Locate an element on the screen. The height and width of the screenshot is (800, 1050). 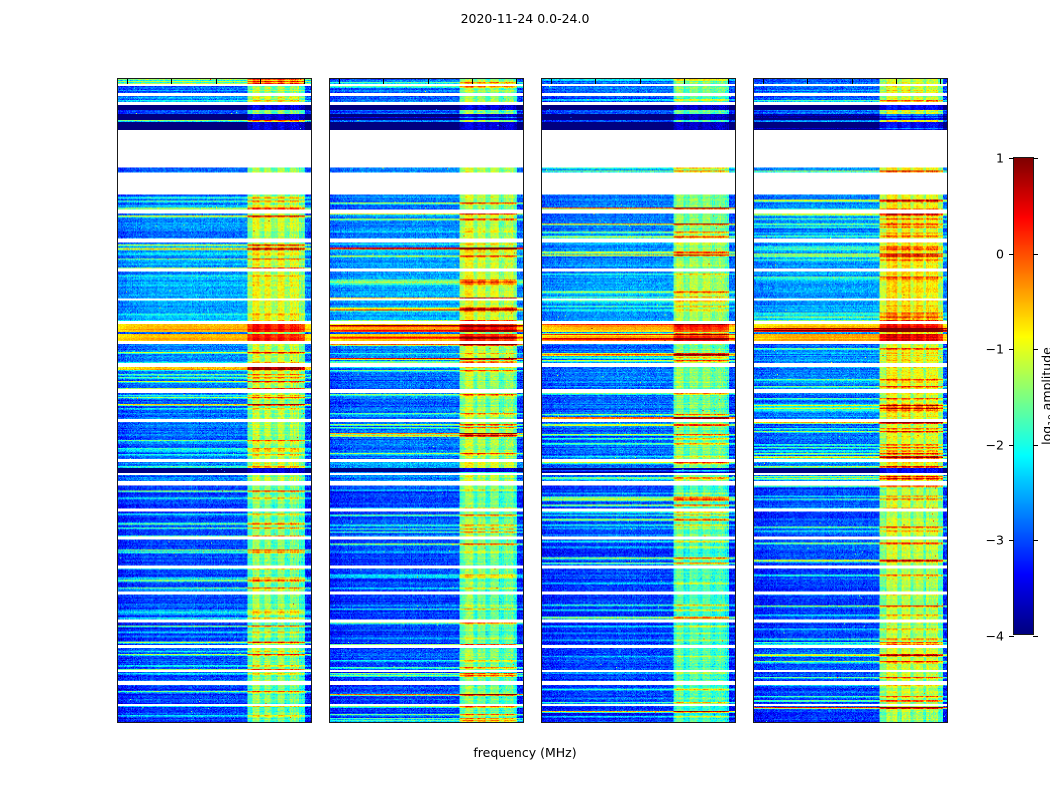
colorbar-label-prefix: log is located at coordinates (1044, 435).